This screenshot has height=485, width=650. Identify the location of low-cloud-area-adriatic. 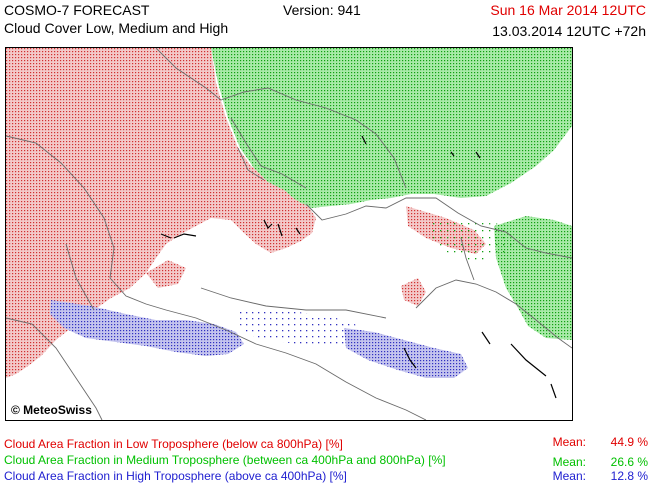
(413, 292).